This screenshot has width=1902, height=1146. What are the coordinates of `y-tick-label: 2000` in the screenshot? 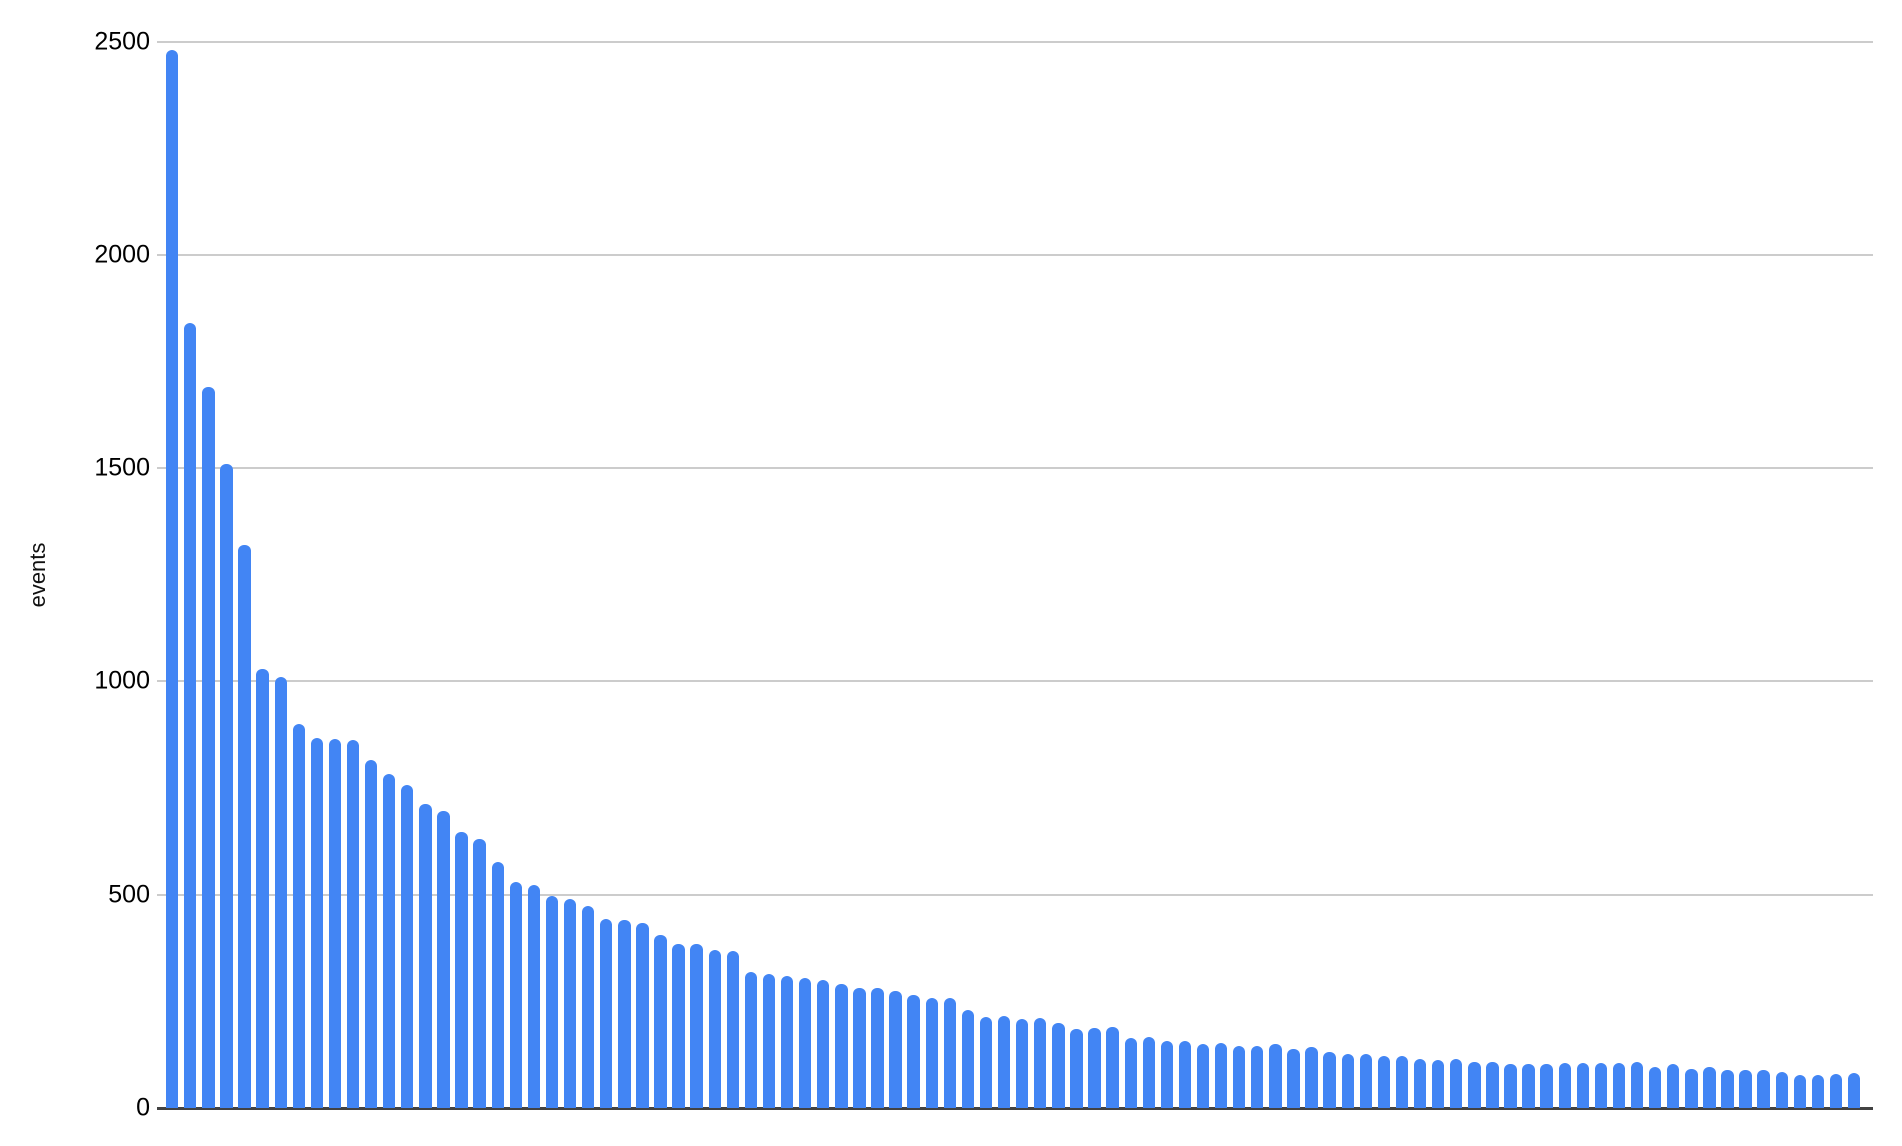 It's located at (122, 254).